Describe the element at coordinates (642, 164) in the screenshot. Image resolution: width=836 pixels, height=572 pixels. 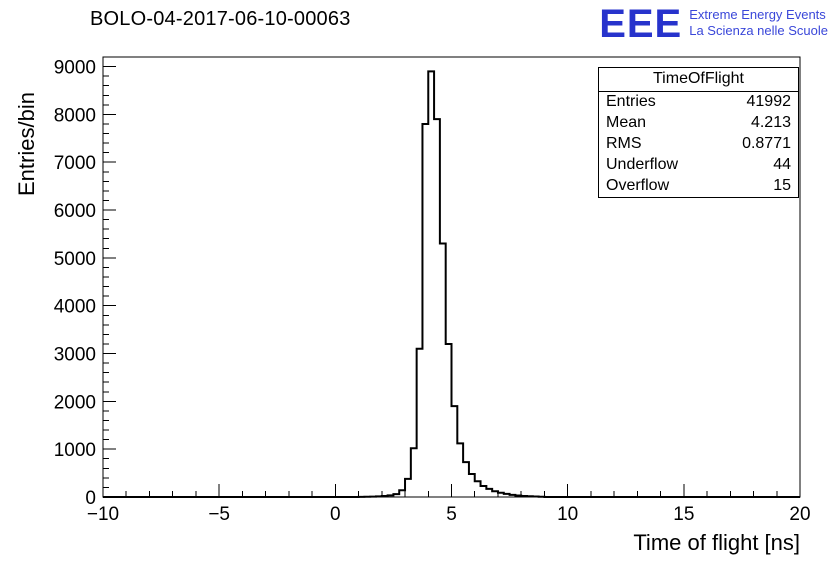
I see `stats-label: Underflow` at that location.